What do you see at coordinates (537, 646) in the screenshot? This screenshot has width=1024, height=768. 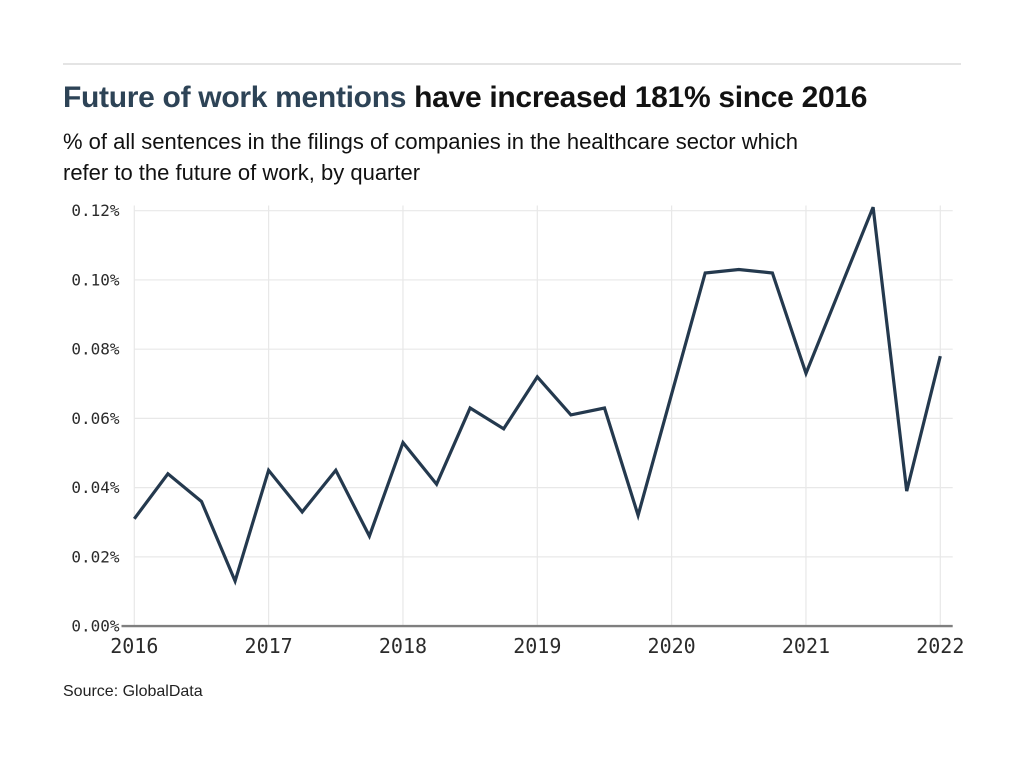 I see `x-tick-label: 2019` at bounding box center [537, 646].